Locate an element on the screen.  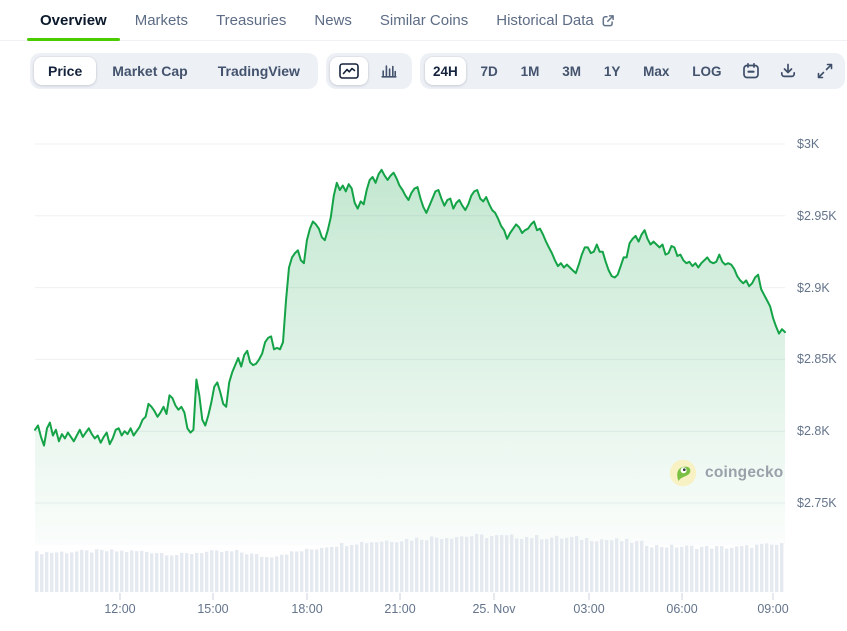
tab-news: News is located at coordinates (333, 20).